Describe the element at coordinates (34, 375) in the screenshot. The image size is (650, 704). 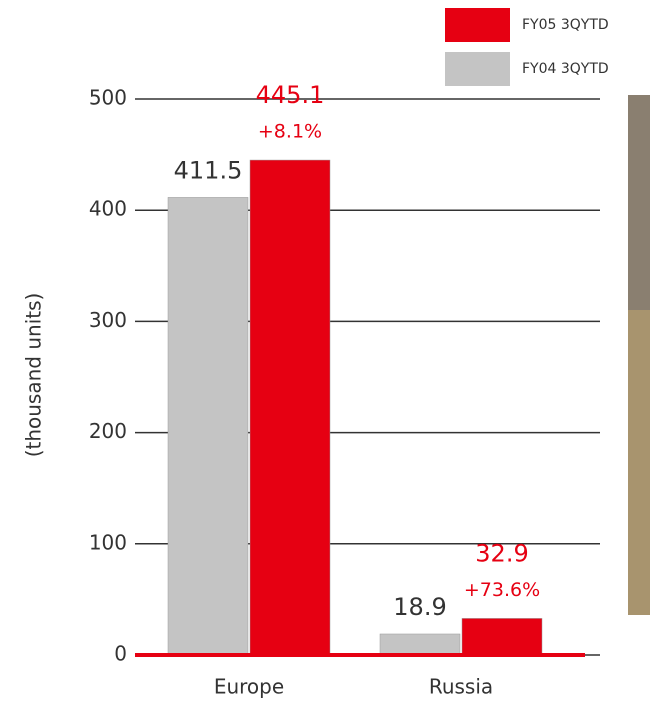
I see `y-axis-label: (thousand units)` at that location.